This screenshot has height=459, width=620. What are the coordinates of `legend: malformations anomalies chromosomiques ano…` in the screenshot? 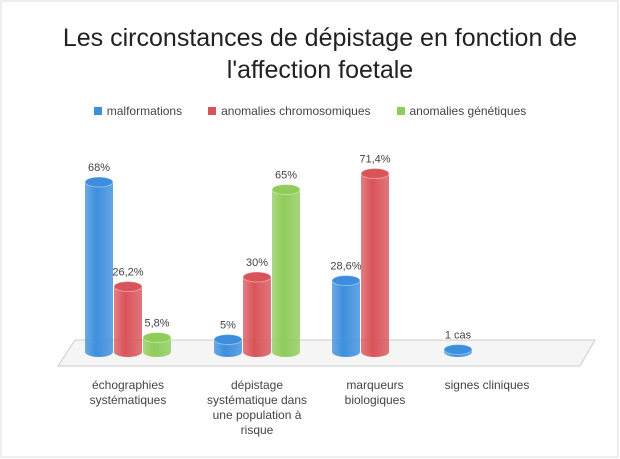 It's located at (310, 111).